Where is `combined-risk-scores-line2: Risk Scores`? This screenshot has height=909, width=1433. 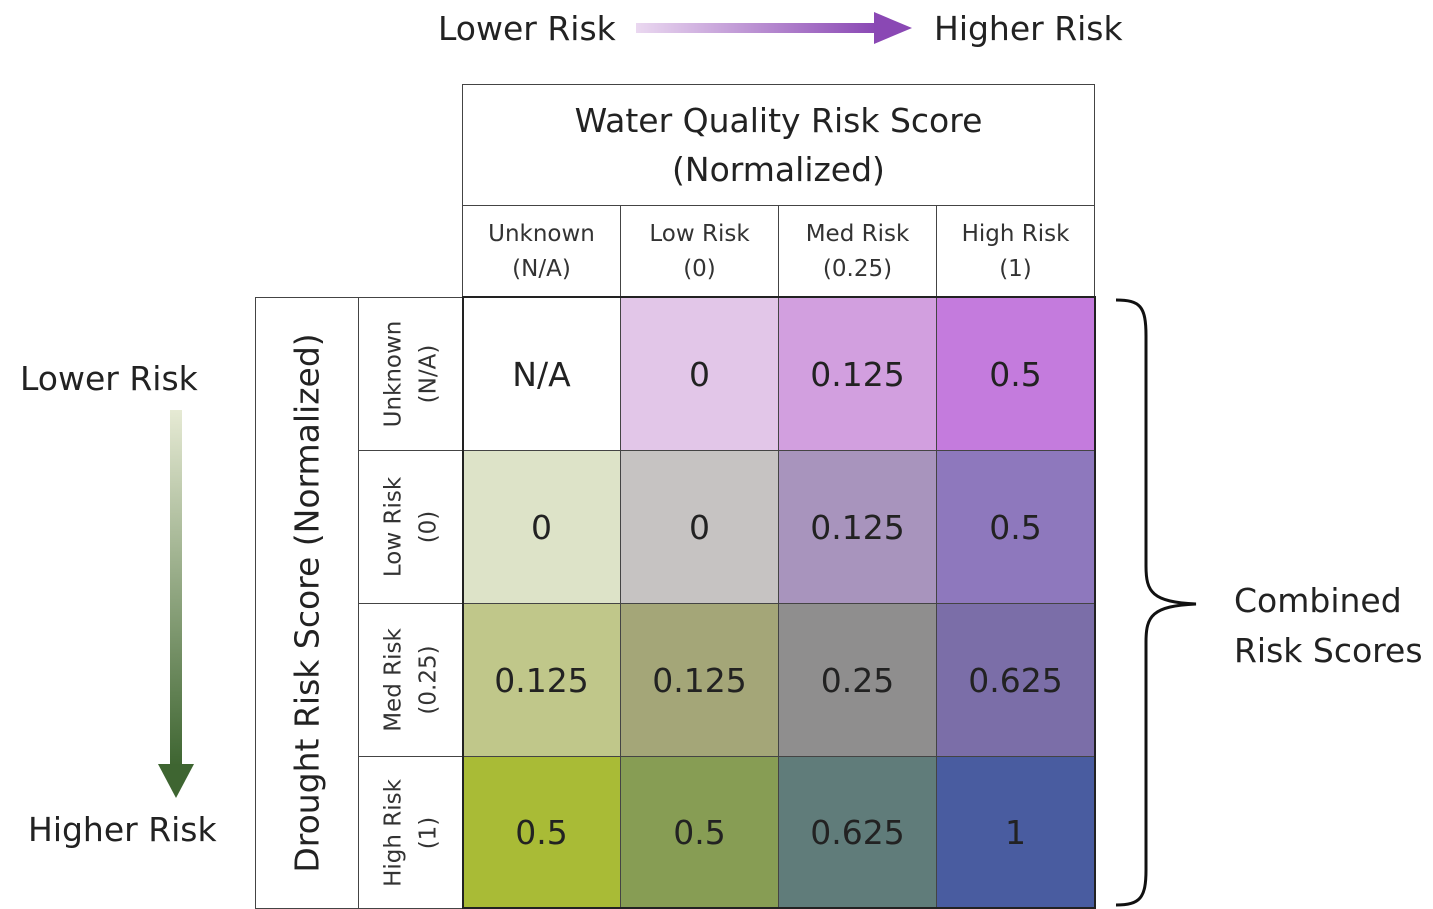 combined-risk-scores-line2: Risk Scores is located at coordinates (1328, 650).